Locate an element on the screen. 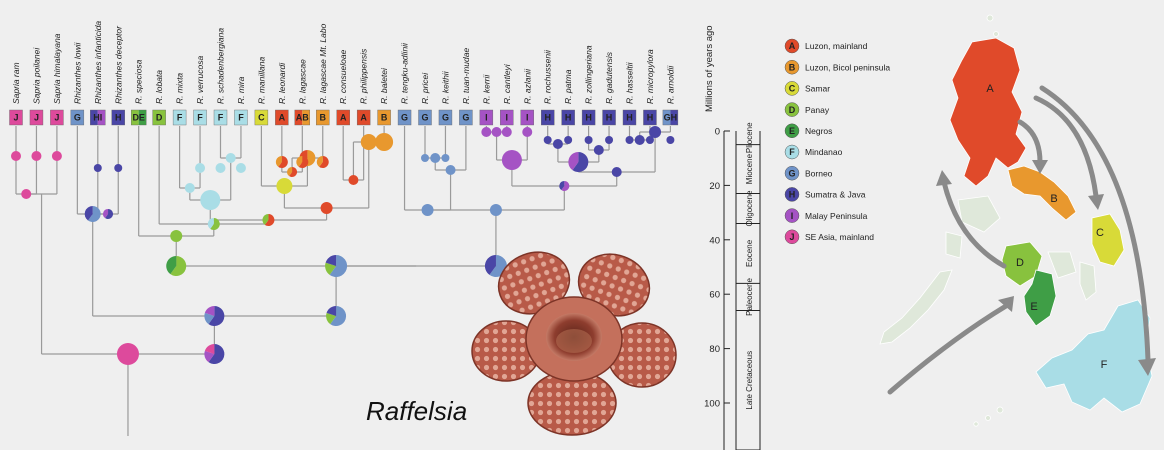 This screenshot has width=1164, height=450. timescale-tick-label: 60 is located at coordinates (714, 295).